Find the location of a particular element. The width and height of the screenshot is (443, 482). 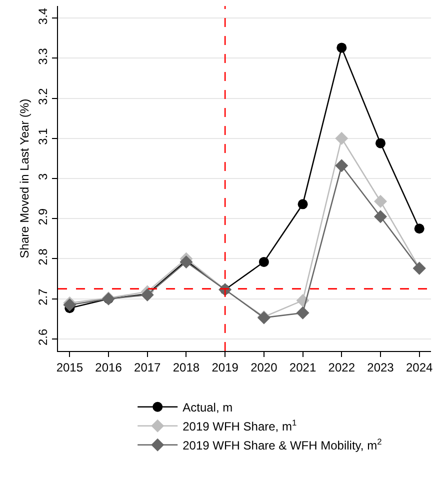

x-tick-label: 2017 is located at coordinates (148, 367).